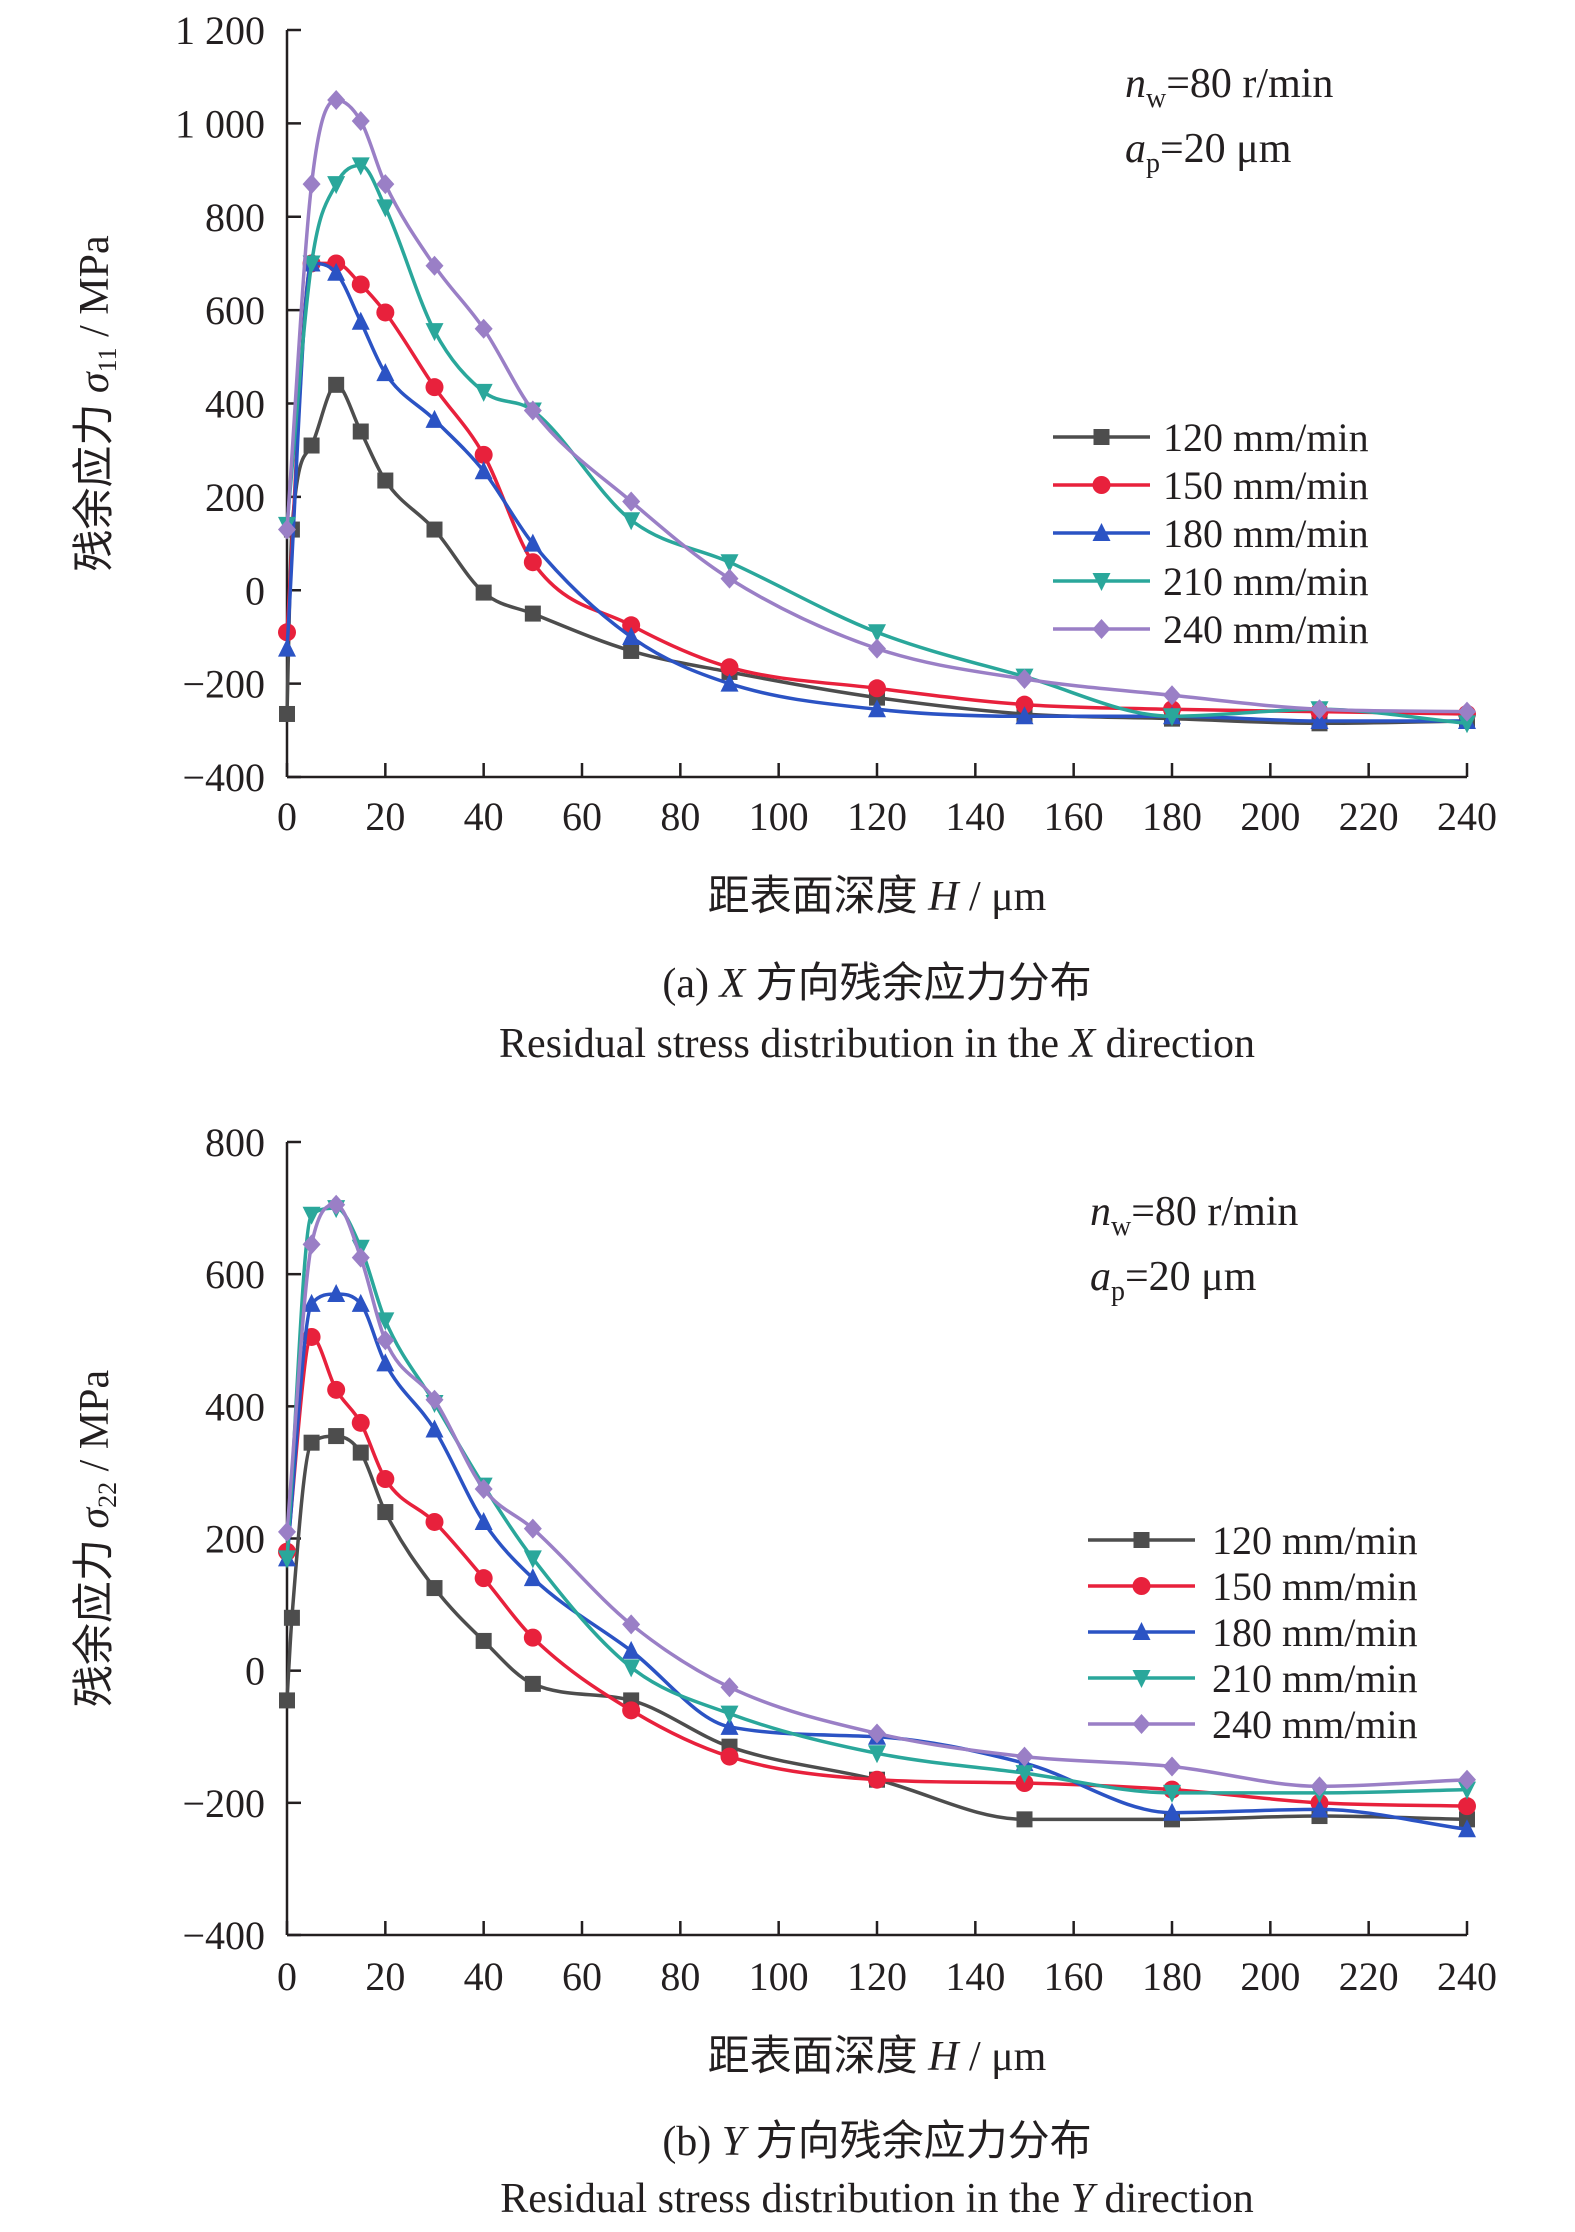 This screenshot has height=2232, width=1575. What do you see at coordinates (235, 1539) in the screenshot?
I see `y-tick-label: 200` at bounding box center [235, 1539].